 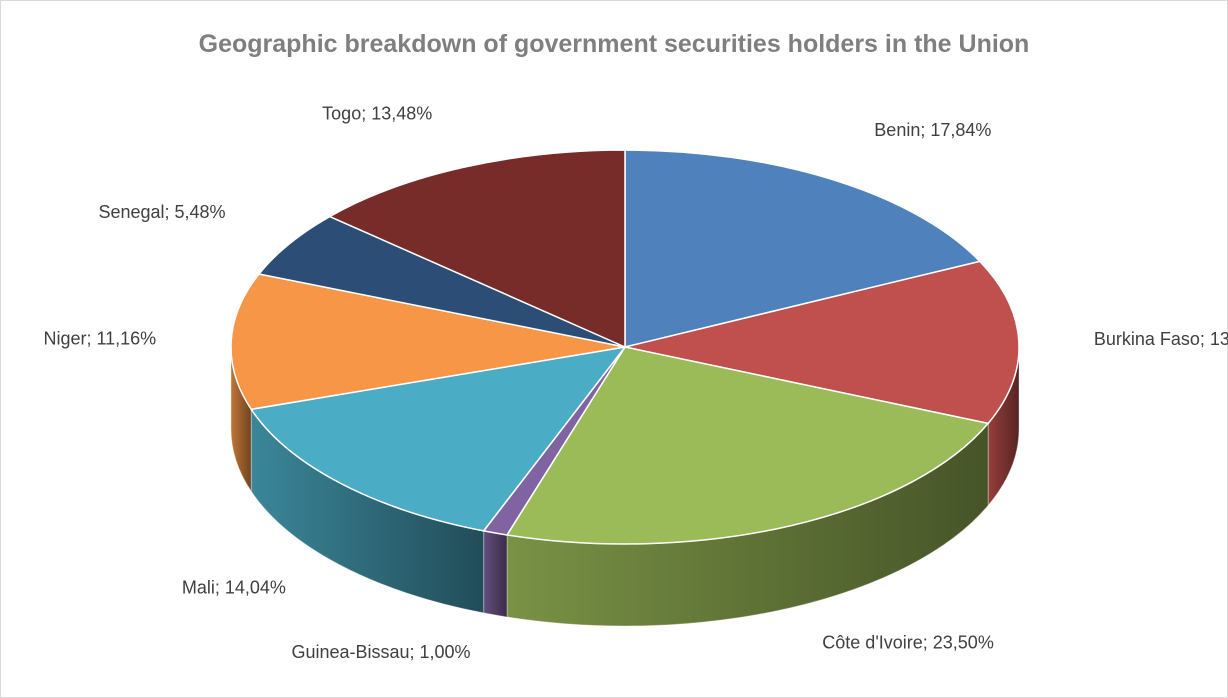 What do you see at coordinates (908, 643) in the screenshot?
I see `data-label-cote-d-ivoire: Côte d'Ivoire; 23,50%` at bounding box center [908, 643].